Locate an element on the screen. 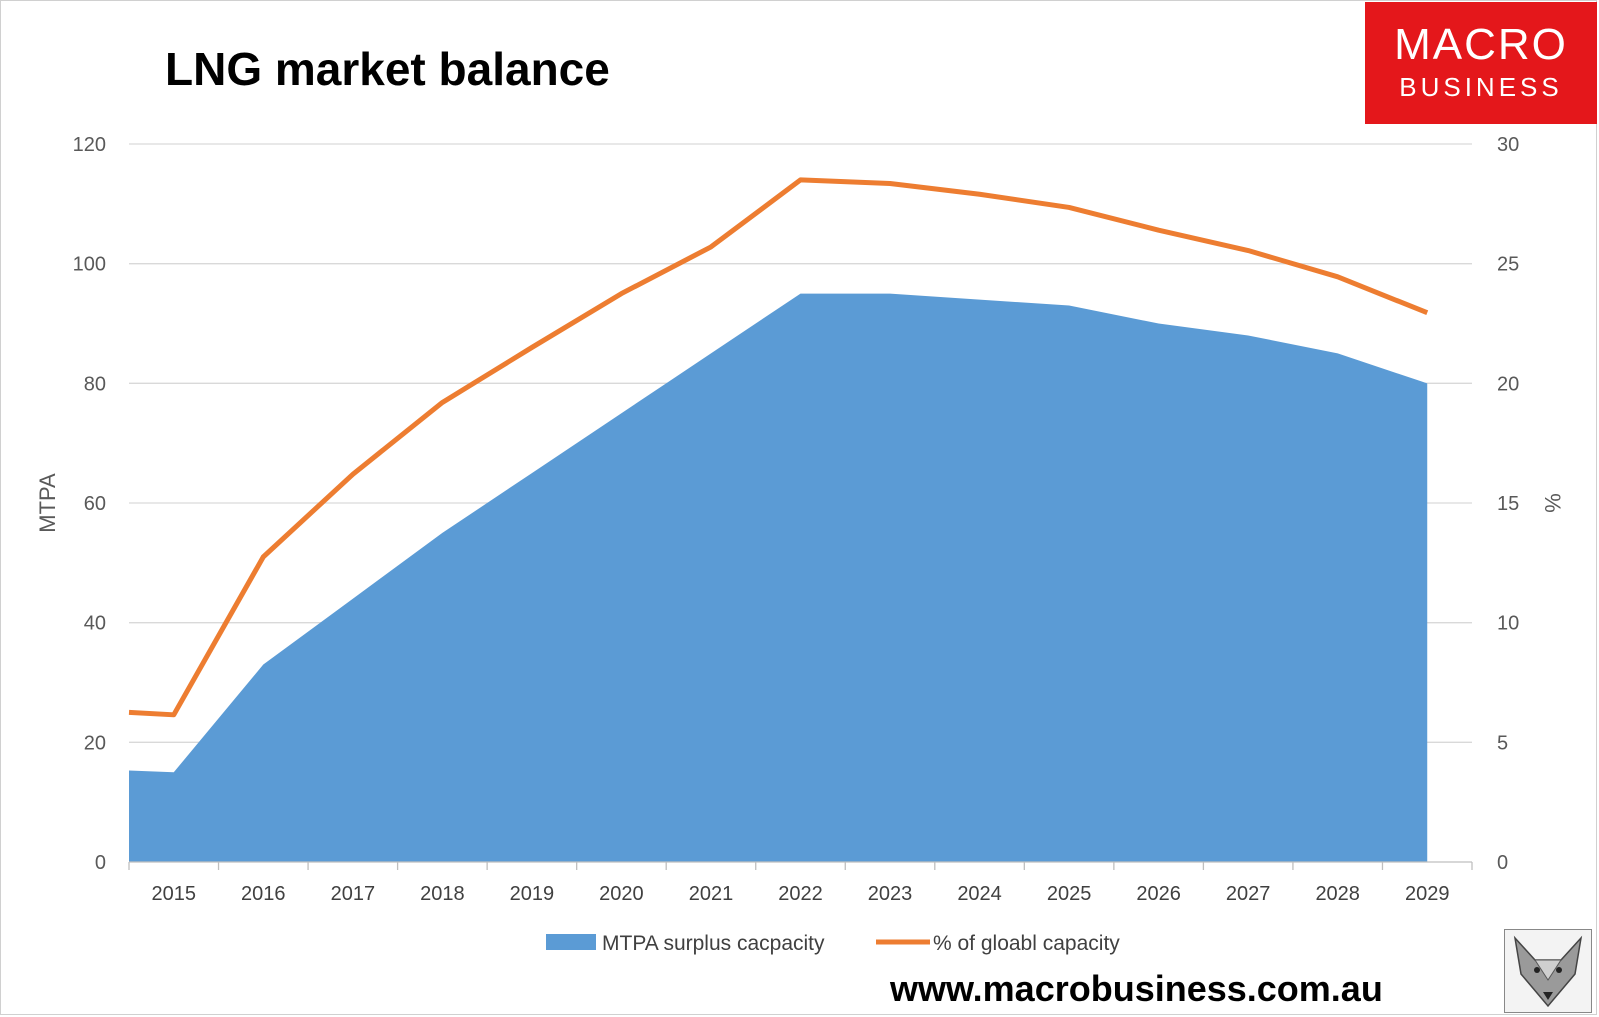 The height and width of the screenshot is (1017, 1599). y-left-tick-label: 120 is located at coordinates (89, 145).